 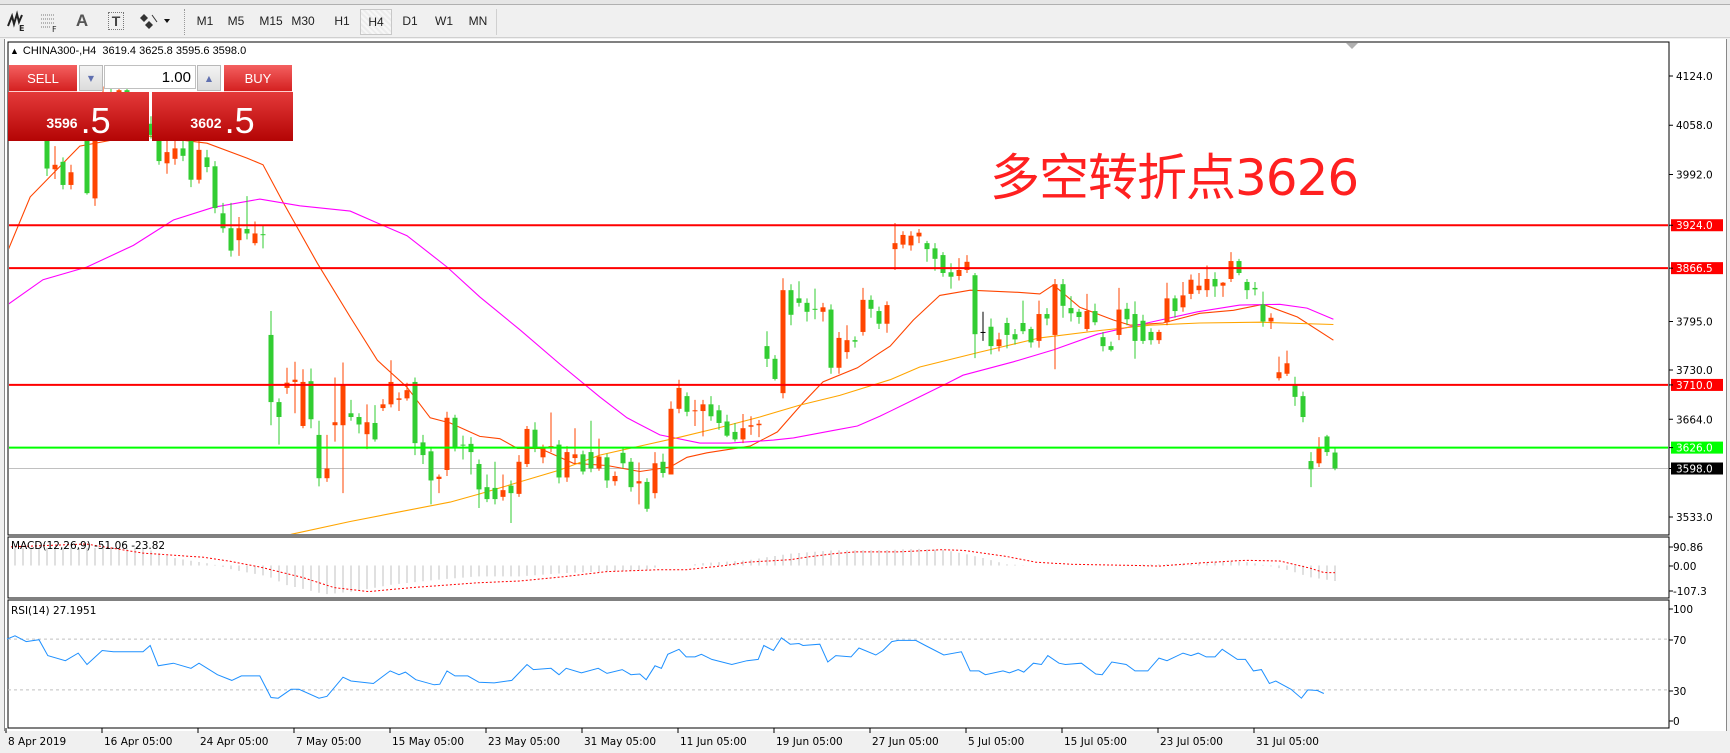 I want to click on time-axis-label: 31 May 05:00, so click(x=620, y=742).